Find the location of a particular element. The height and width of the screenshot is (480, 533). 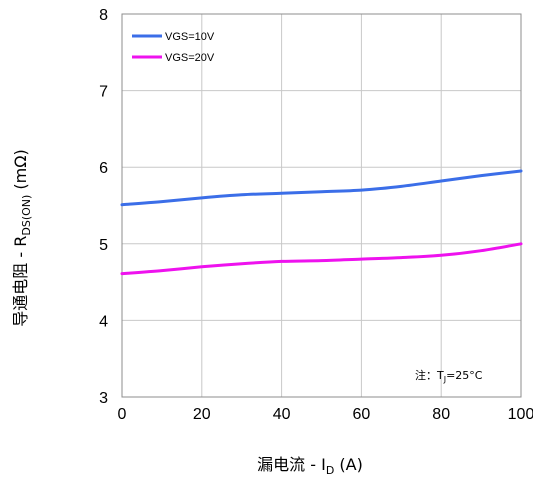

x-axis-label-subscript: D is located at coordinates (330, 470).